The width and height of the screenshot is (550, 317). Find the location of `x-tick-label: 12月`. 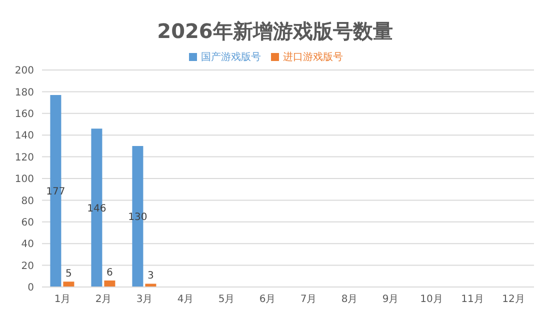

x-tick-label: 12月 is located at coordinates (513, 300).